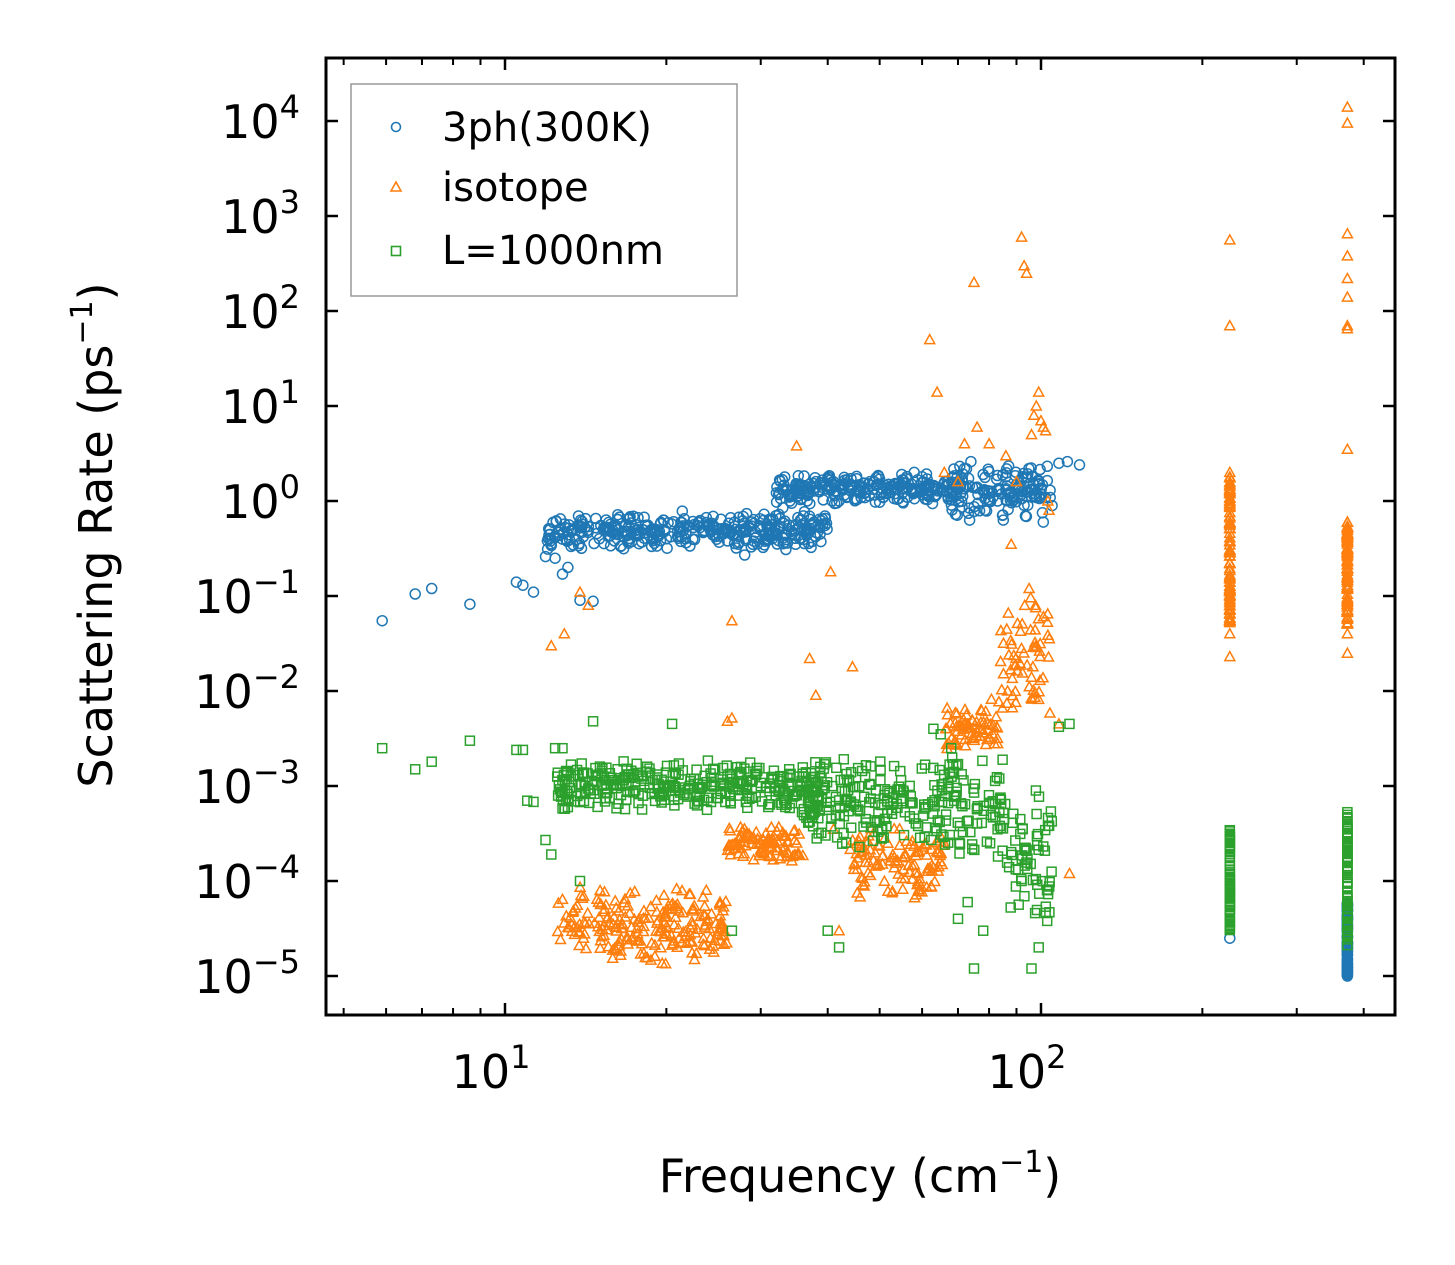 This screenshot has height=1265, width=1455. Describe the element at coordinates (247, 878) in the screenshot. I see `y-tick-label: 10−4` at that location.